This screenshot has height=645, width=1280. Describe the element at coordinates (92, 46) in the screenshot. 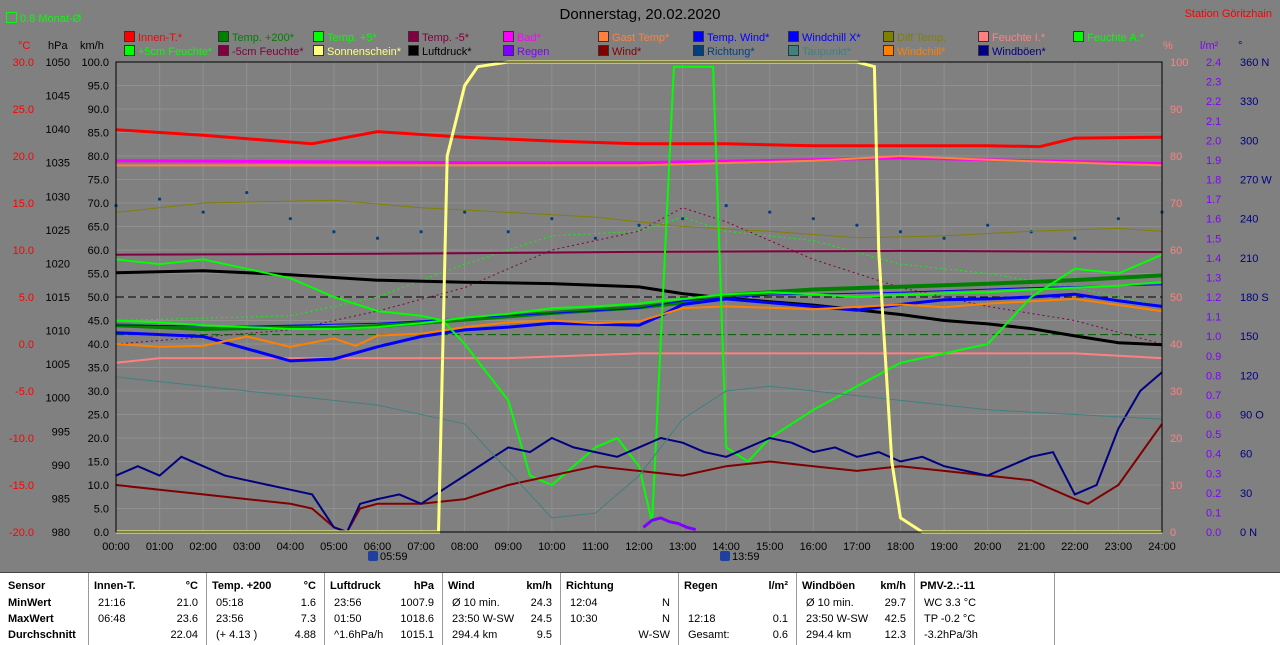

I see `unit-kmh: km/h` at that location.